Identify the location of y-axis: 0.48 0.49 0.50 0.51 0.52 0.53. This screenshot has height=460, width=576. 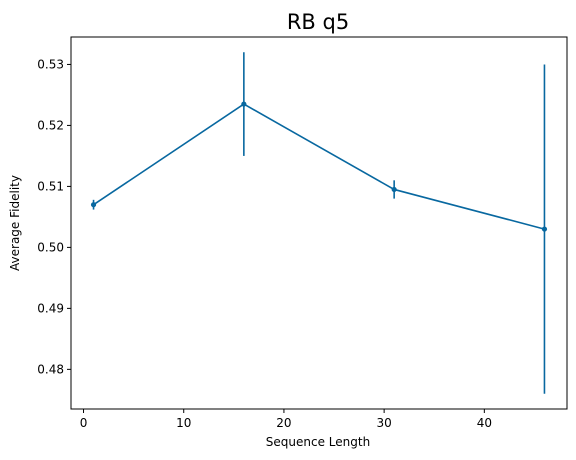
(54, 216).